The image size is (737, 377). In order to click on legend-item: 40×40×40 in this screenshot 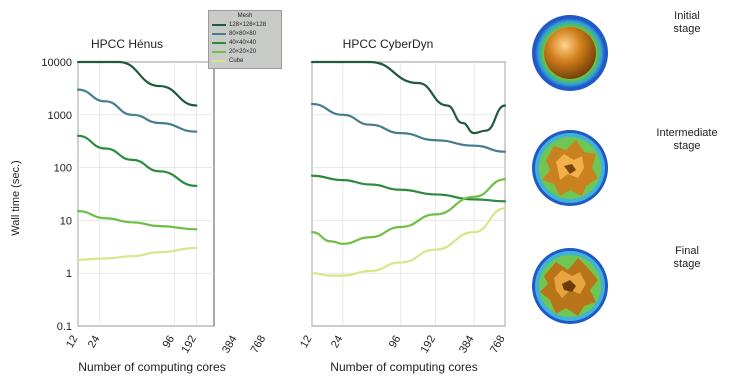, I will do `click(245, 42)`.